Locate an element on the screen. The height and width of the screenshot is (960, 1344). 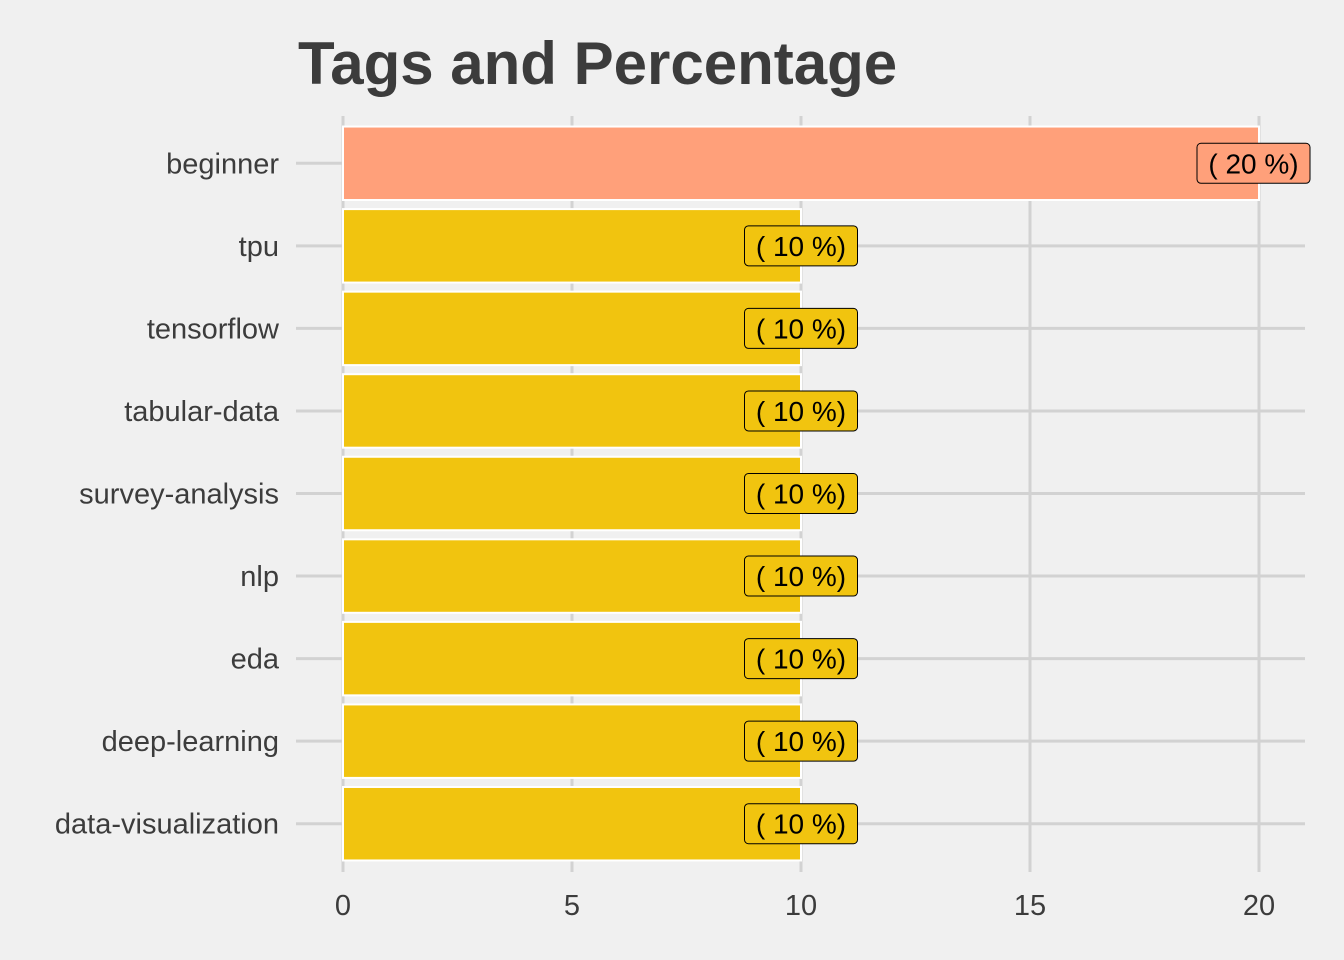
category-label-data-visualization: data-visualization is located at coordinates (167, 825).